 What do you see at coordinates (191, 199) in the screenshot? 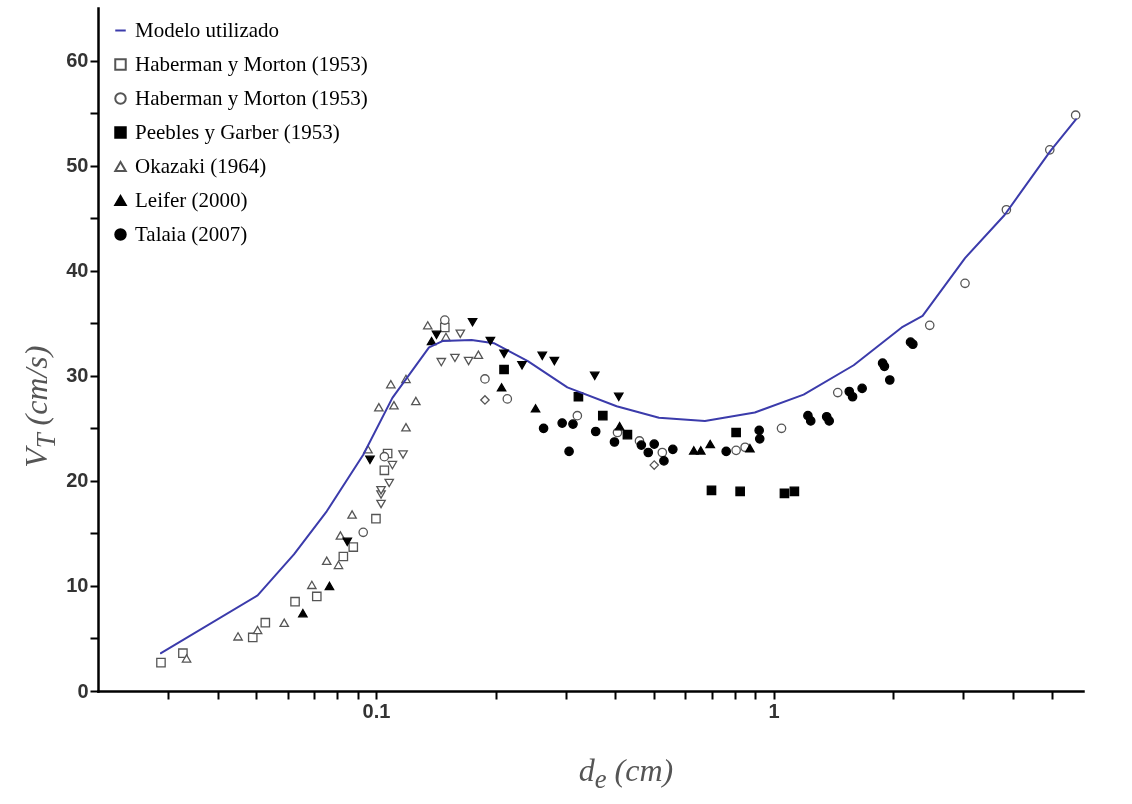
I see `legend-label: Leifer (2000)` at bounding box center [191, 199].